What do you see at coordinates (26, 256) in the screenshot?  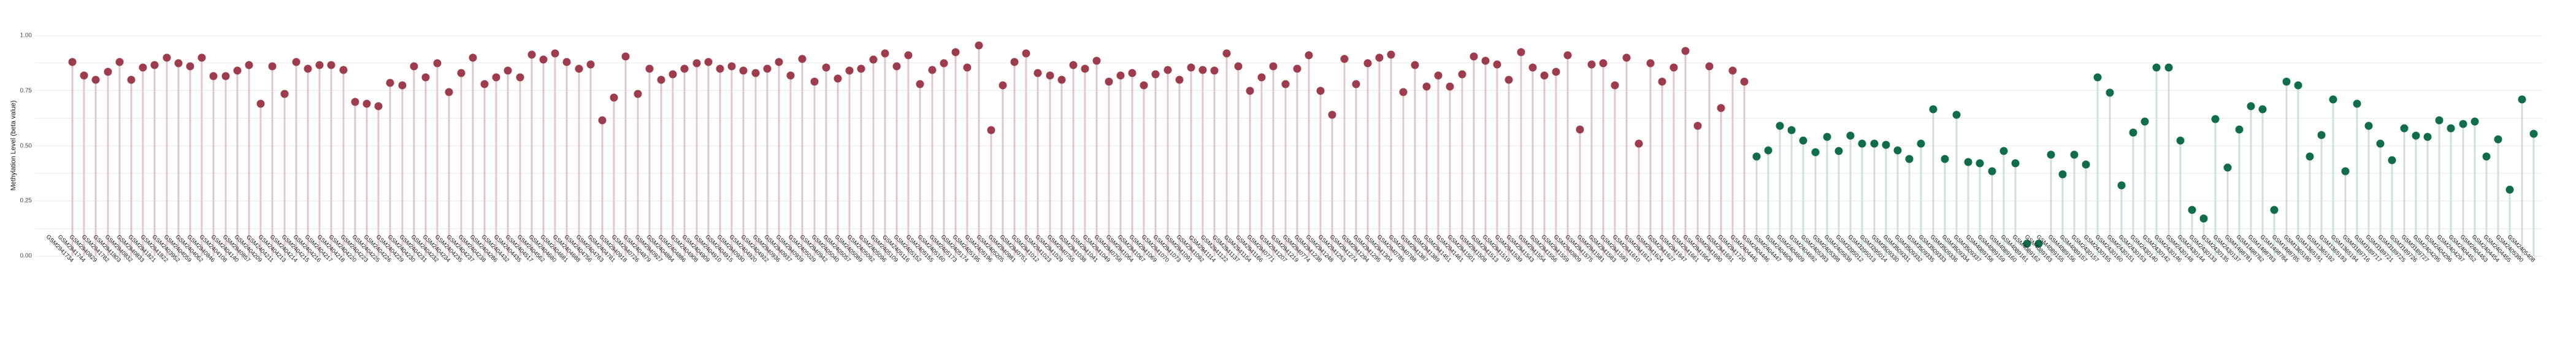 I see `y-tick-label: 0.00` at bounding box center [26, 256].